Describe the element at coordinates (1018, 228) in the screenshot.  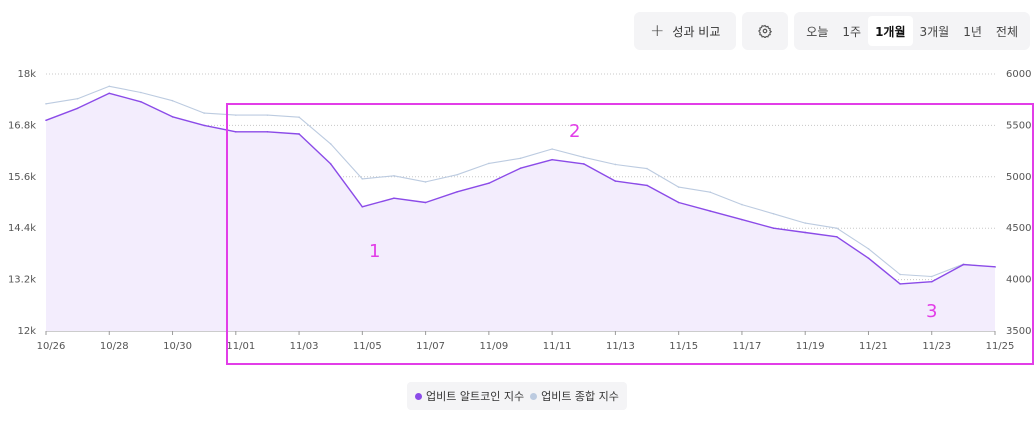
I see `y-right-tick-label: 4500` at that location.